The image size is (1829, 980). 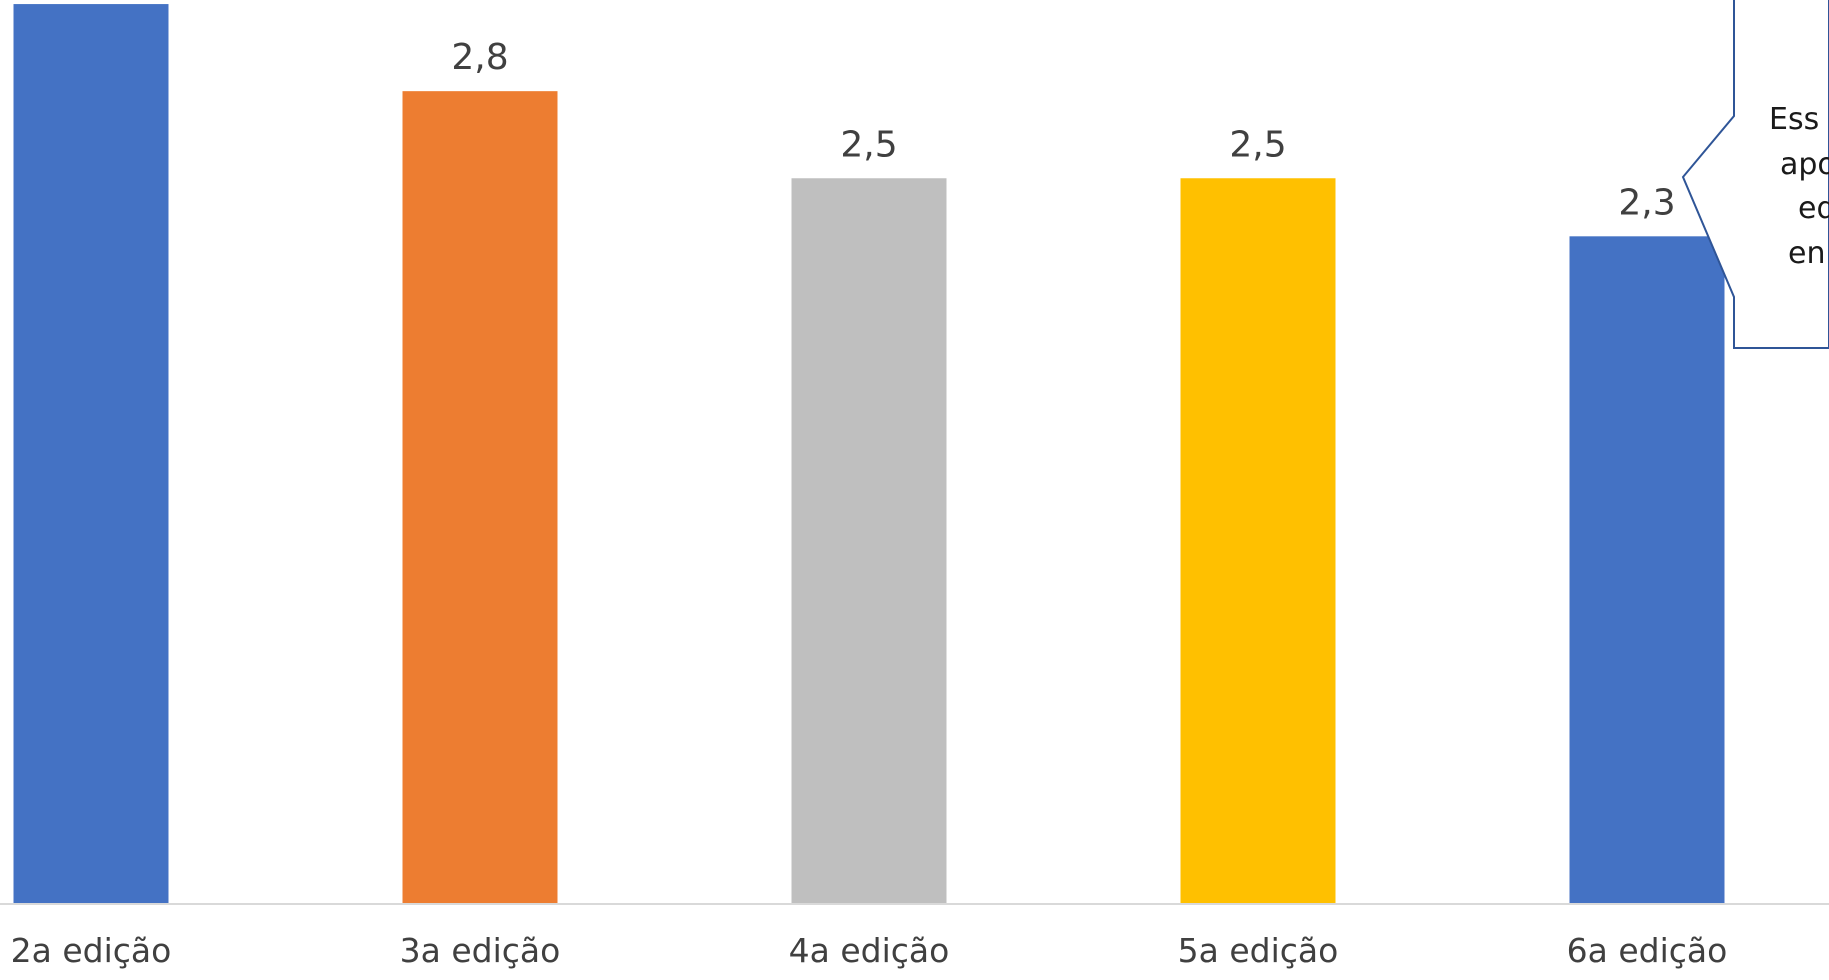 What do you see at coordinates (1813, 208) in the screenshot?
I see `callout-line-3: ed` at bounding box center [1813, 208].